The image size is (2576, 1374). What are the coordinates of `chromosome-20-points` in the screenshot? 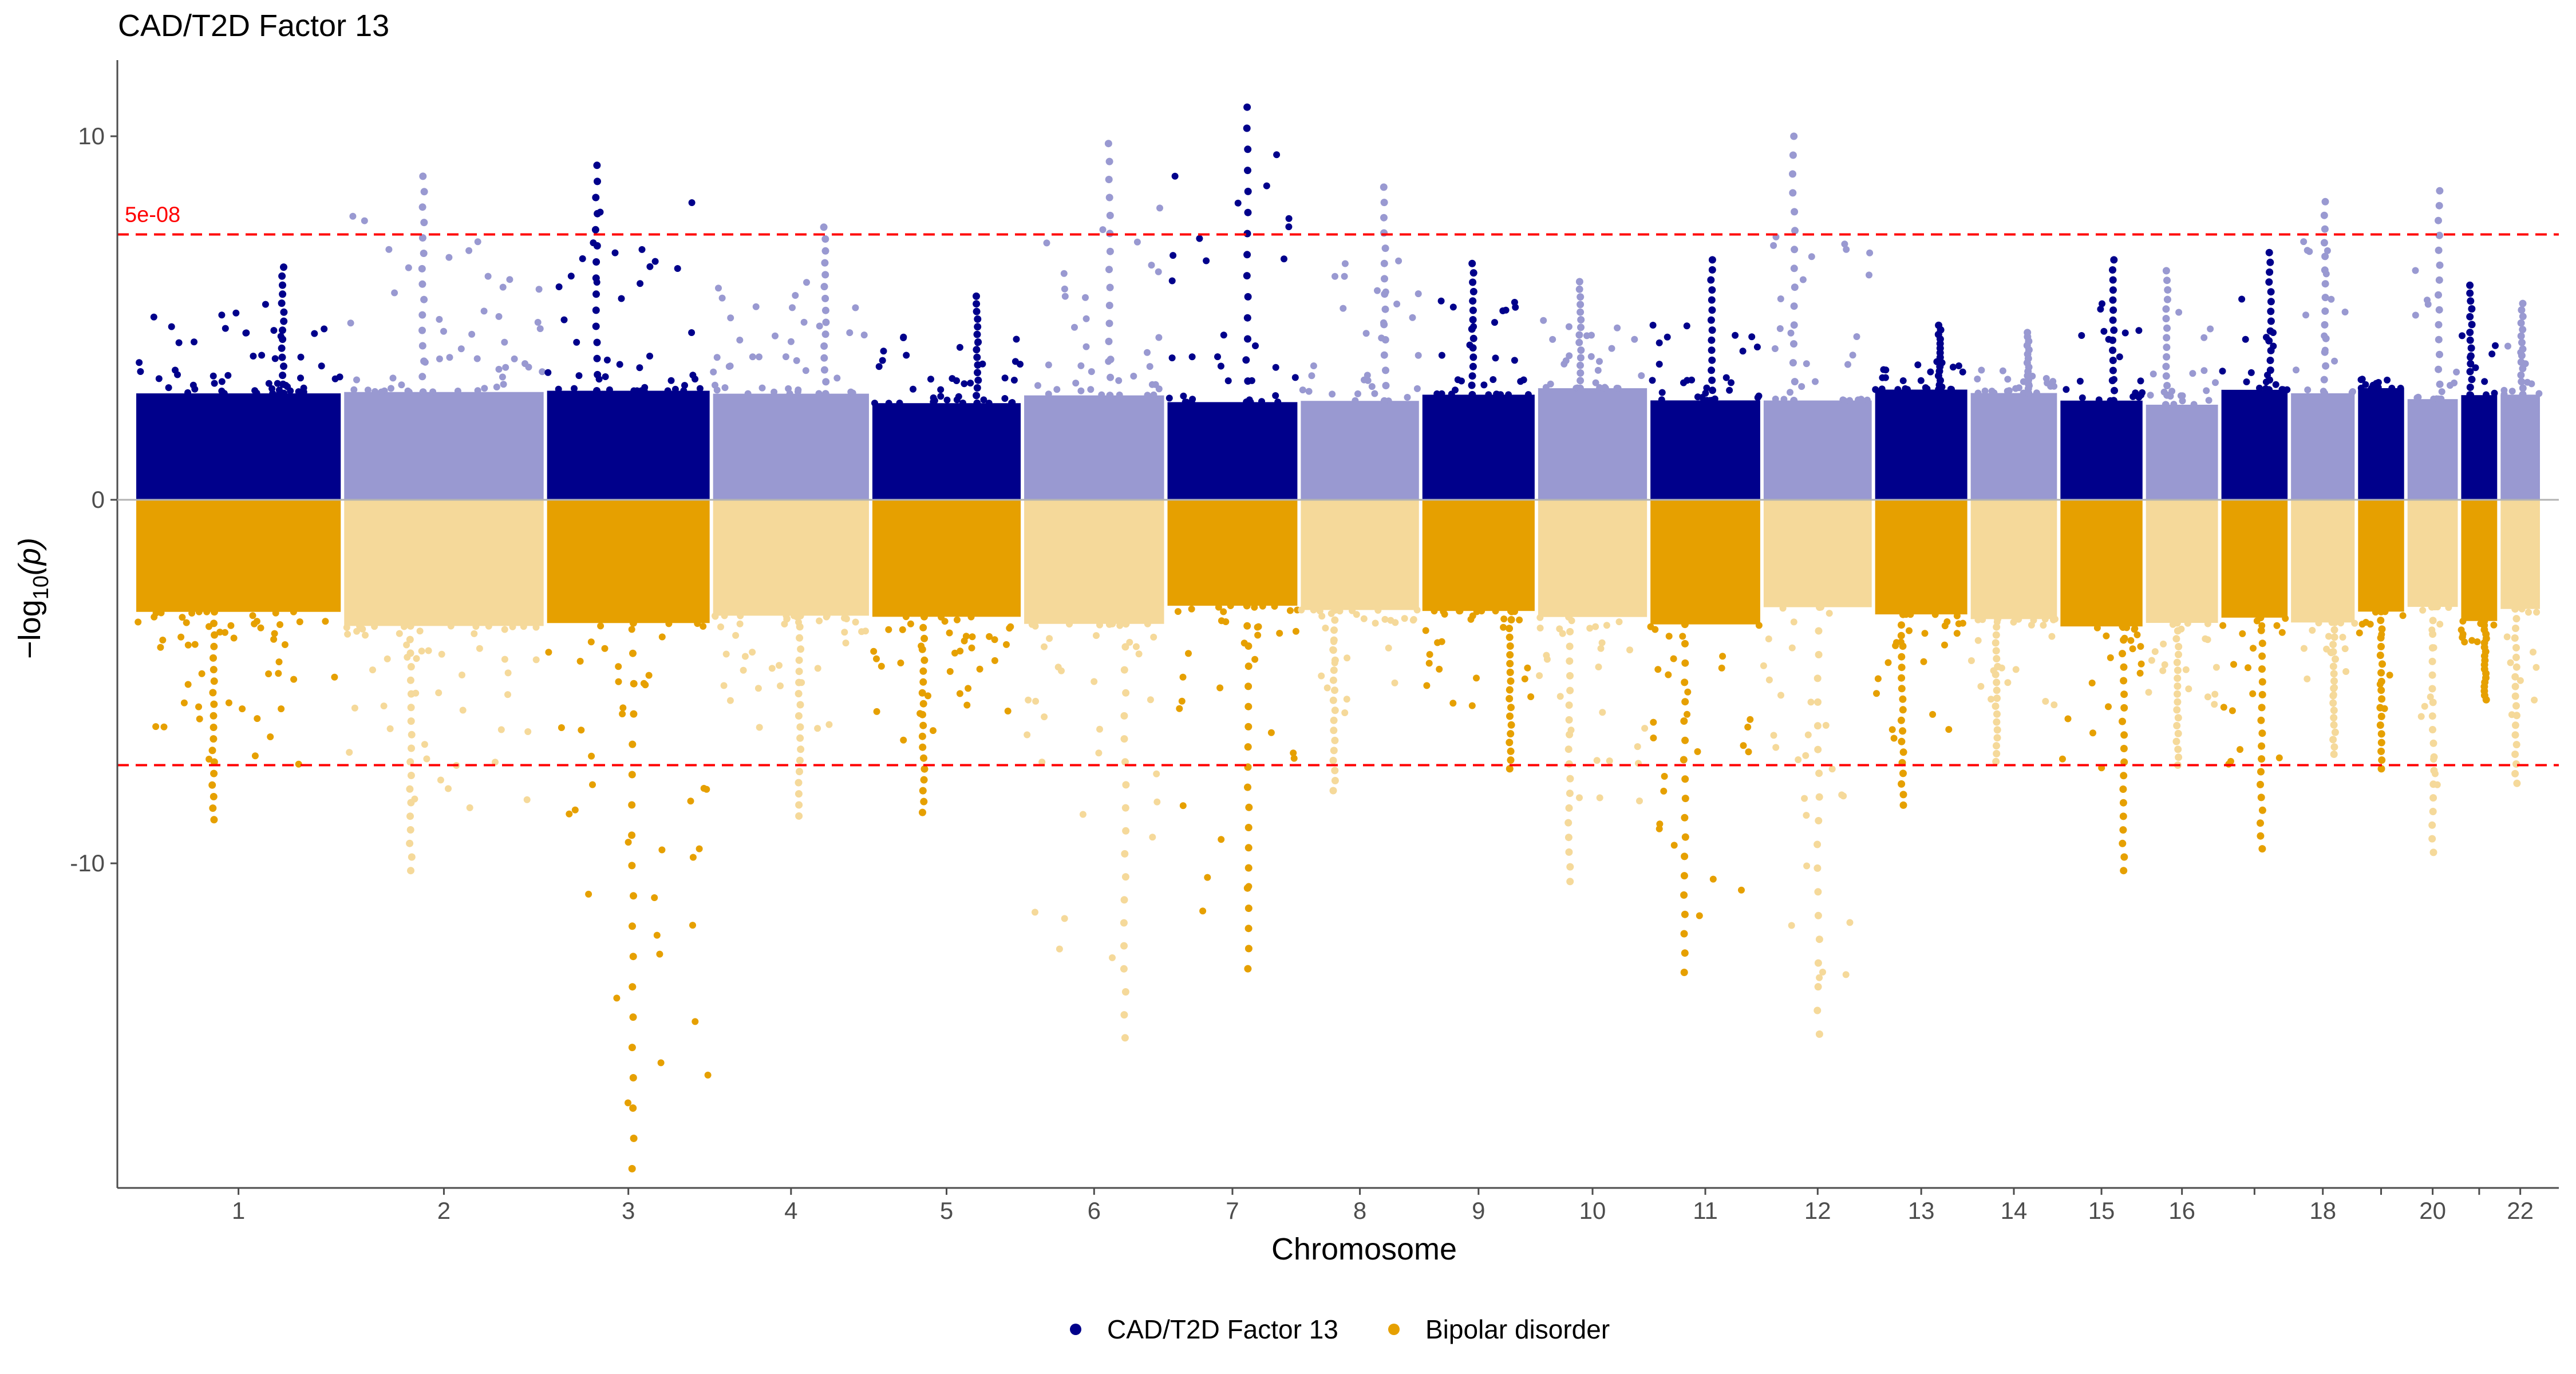 It's located at (2433, 521).